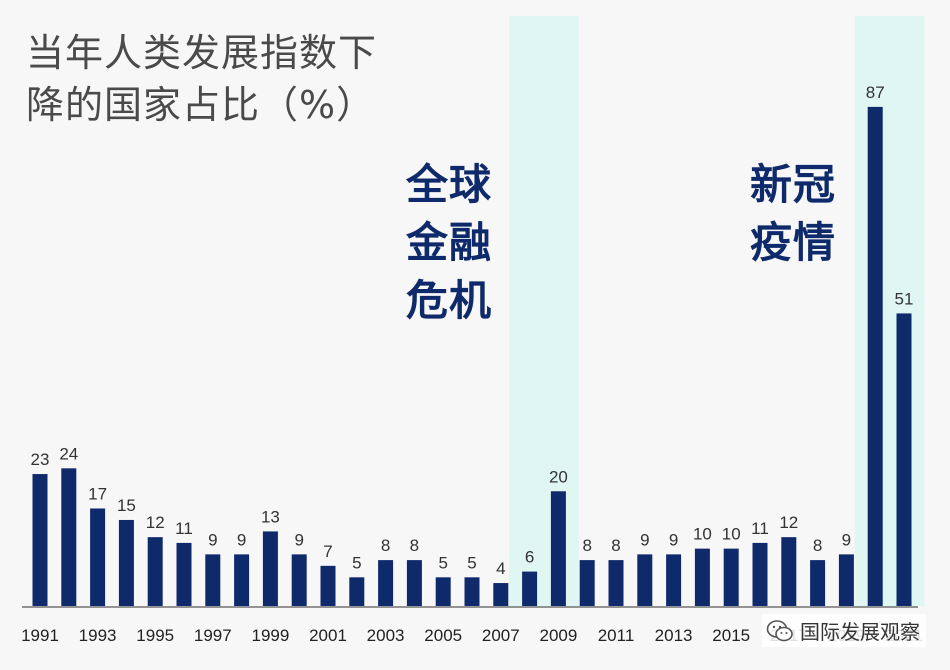 The width and height of the screenshot is (950, 670). Describe the element at coordinates (202, 53) in the screenshot. I see `chart-title-line-1: 当年人类发展指数下` at that location.